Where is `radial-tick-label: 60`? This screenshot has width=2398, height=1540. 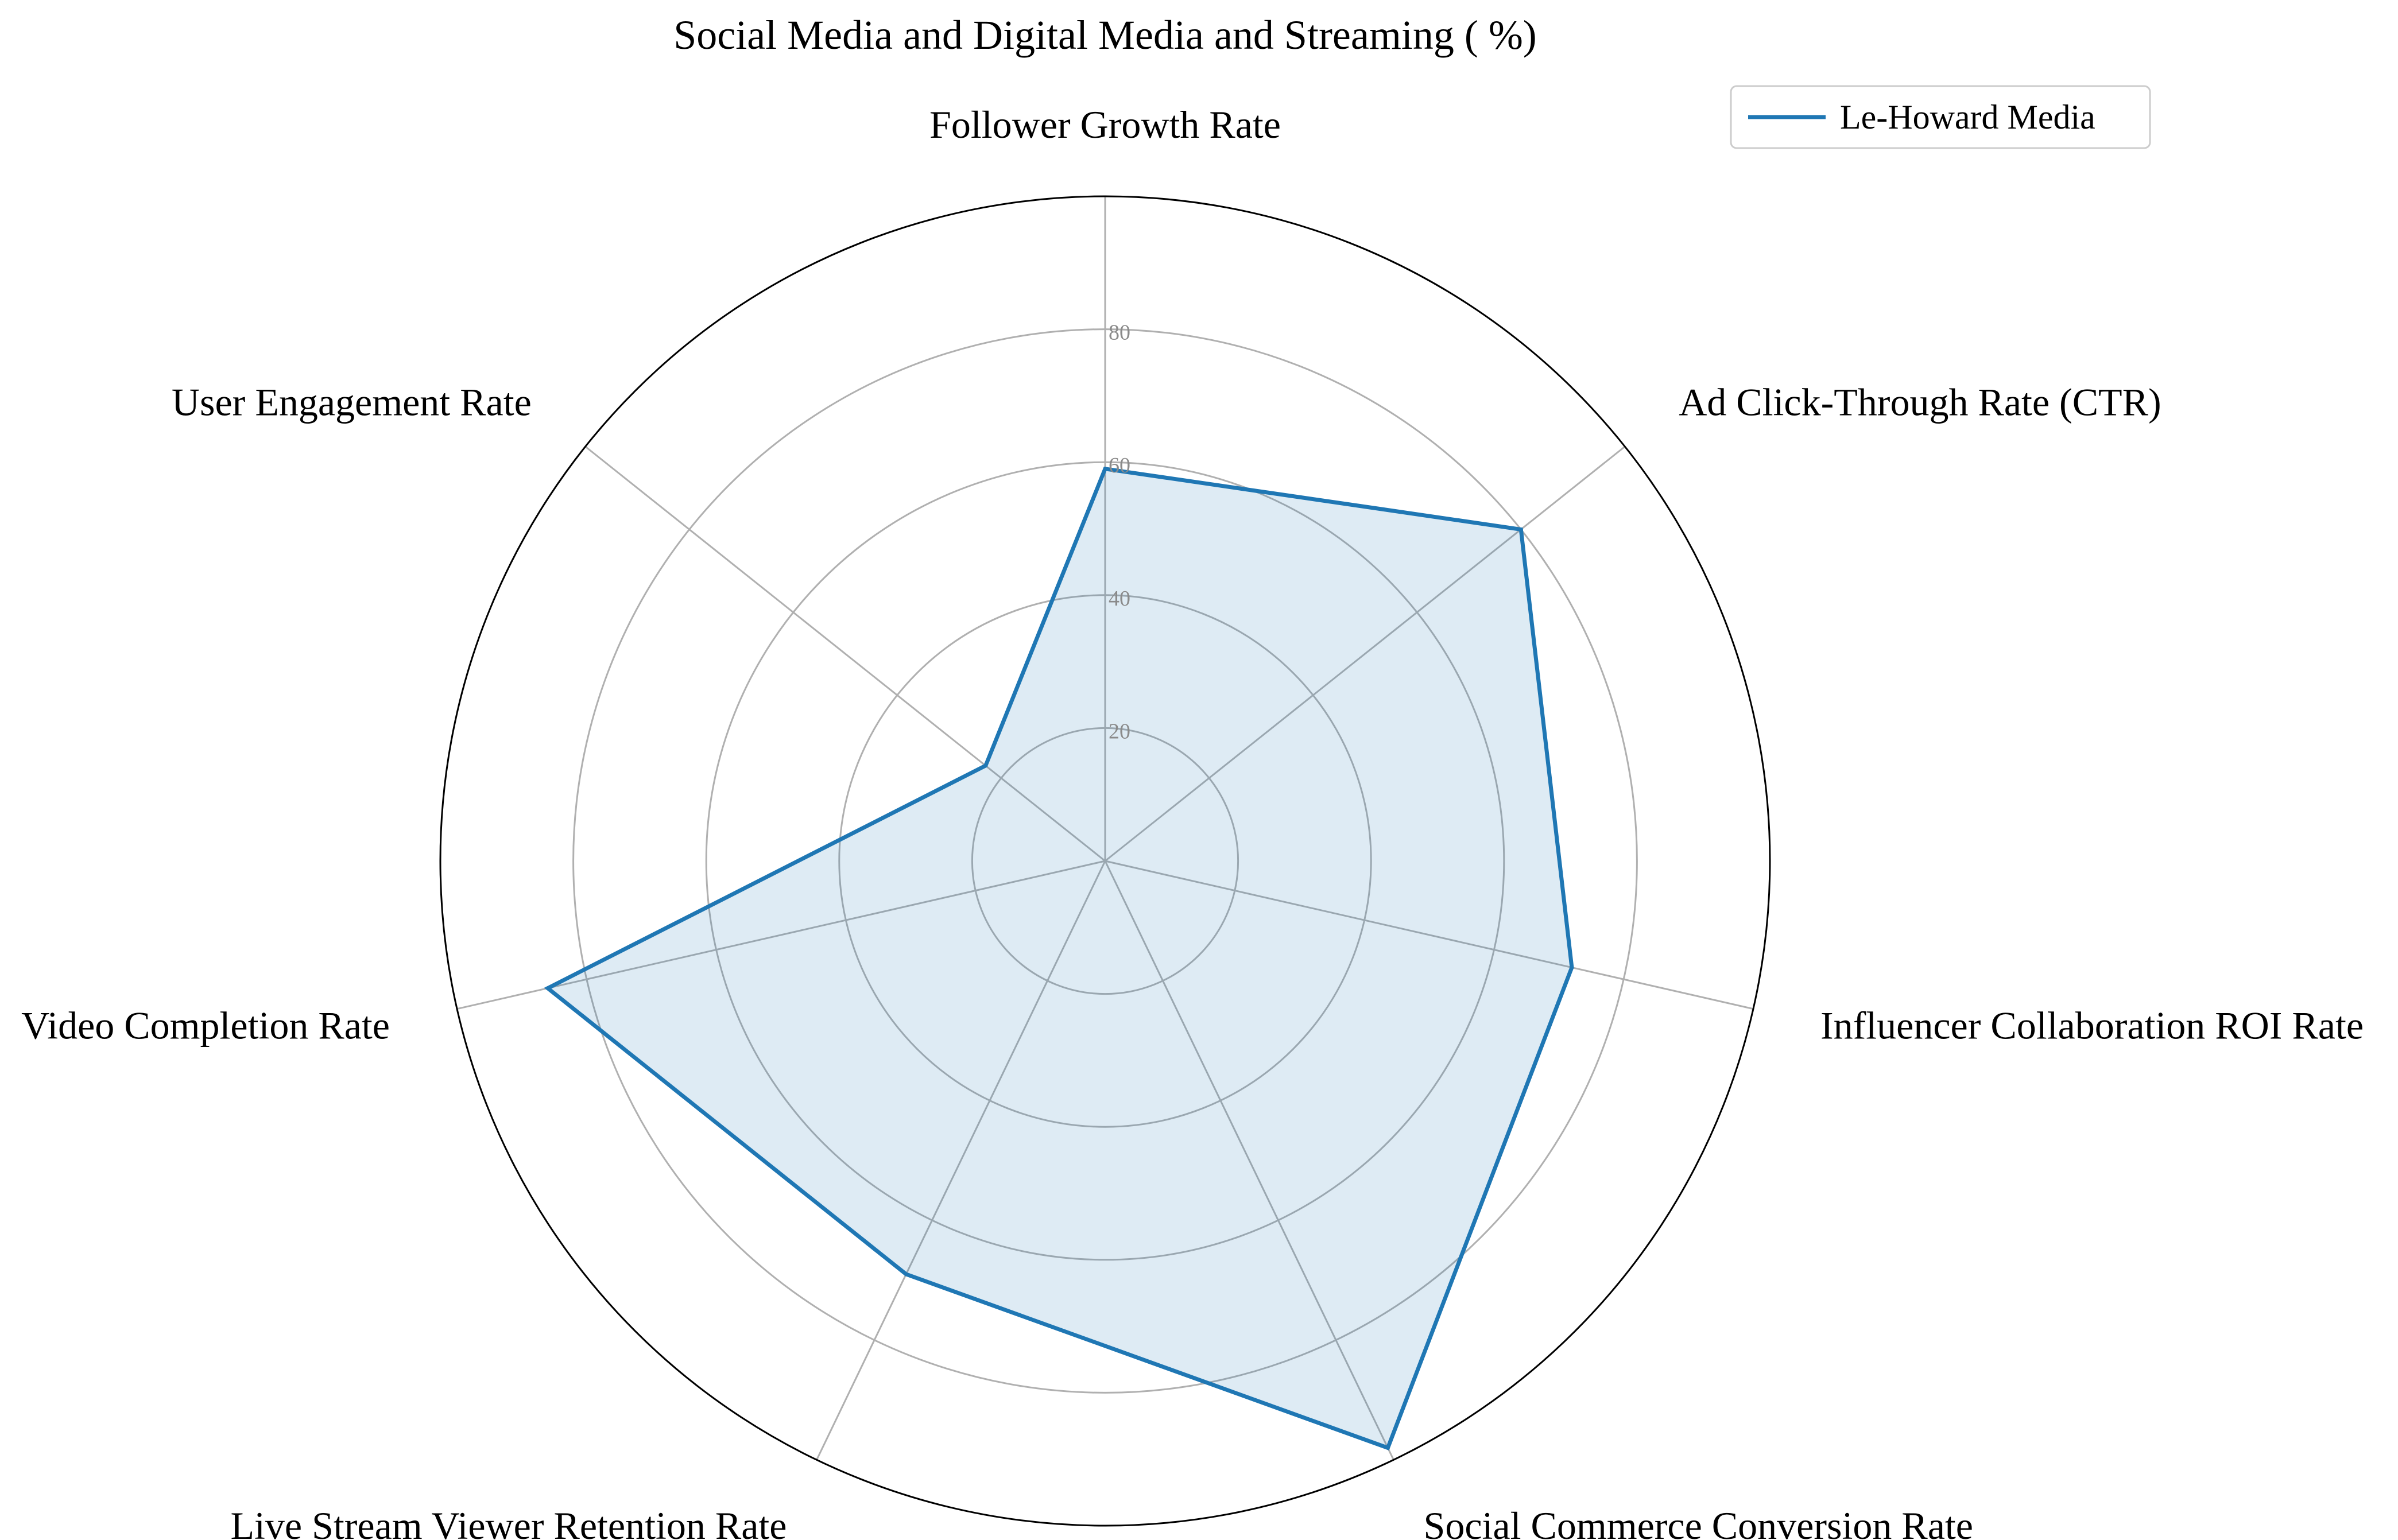
radial-tick-label: 60 is located at coordinates (1119, 465).